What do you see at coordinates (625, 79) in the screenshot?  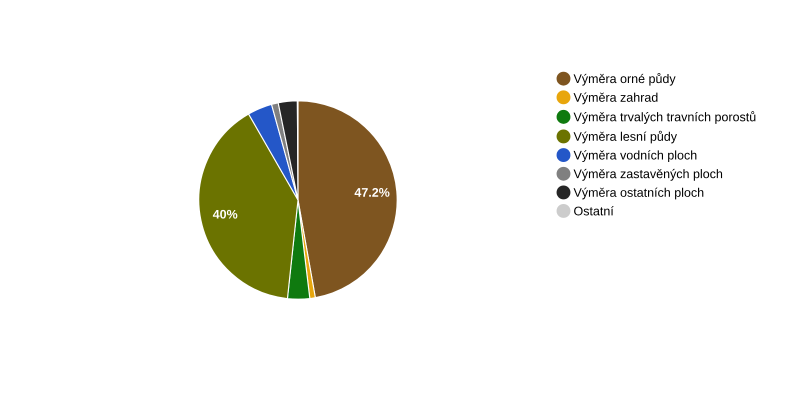 I see `legend-label: Výměra orné půdy` at bounding box center [625, 79].